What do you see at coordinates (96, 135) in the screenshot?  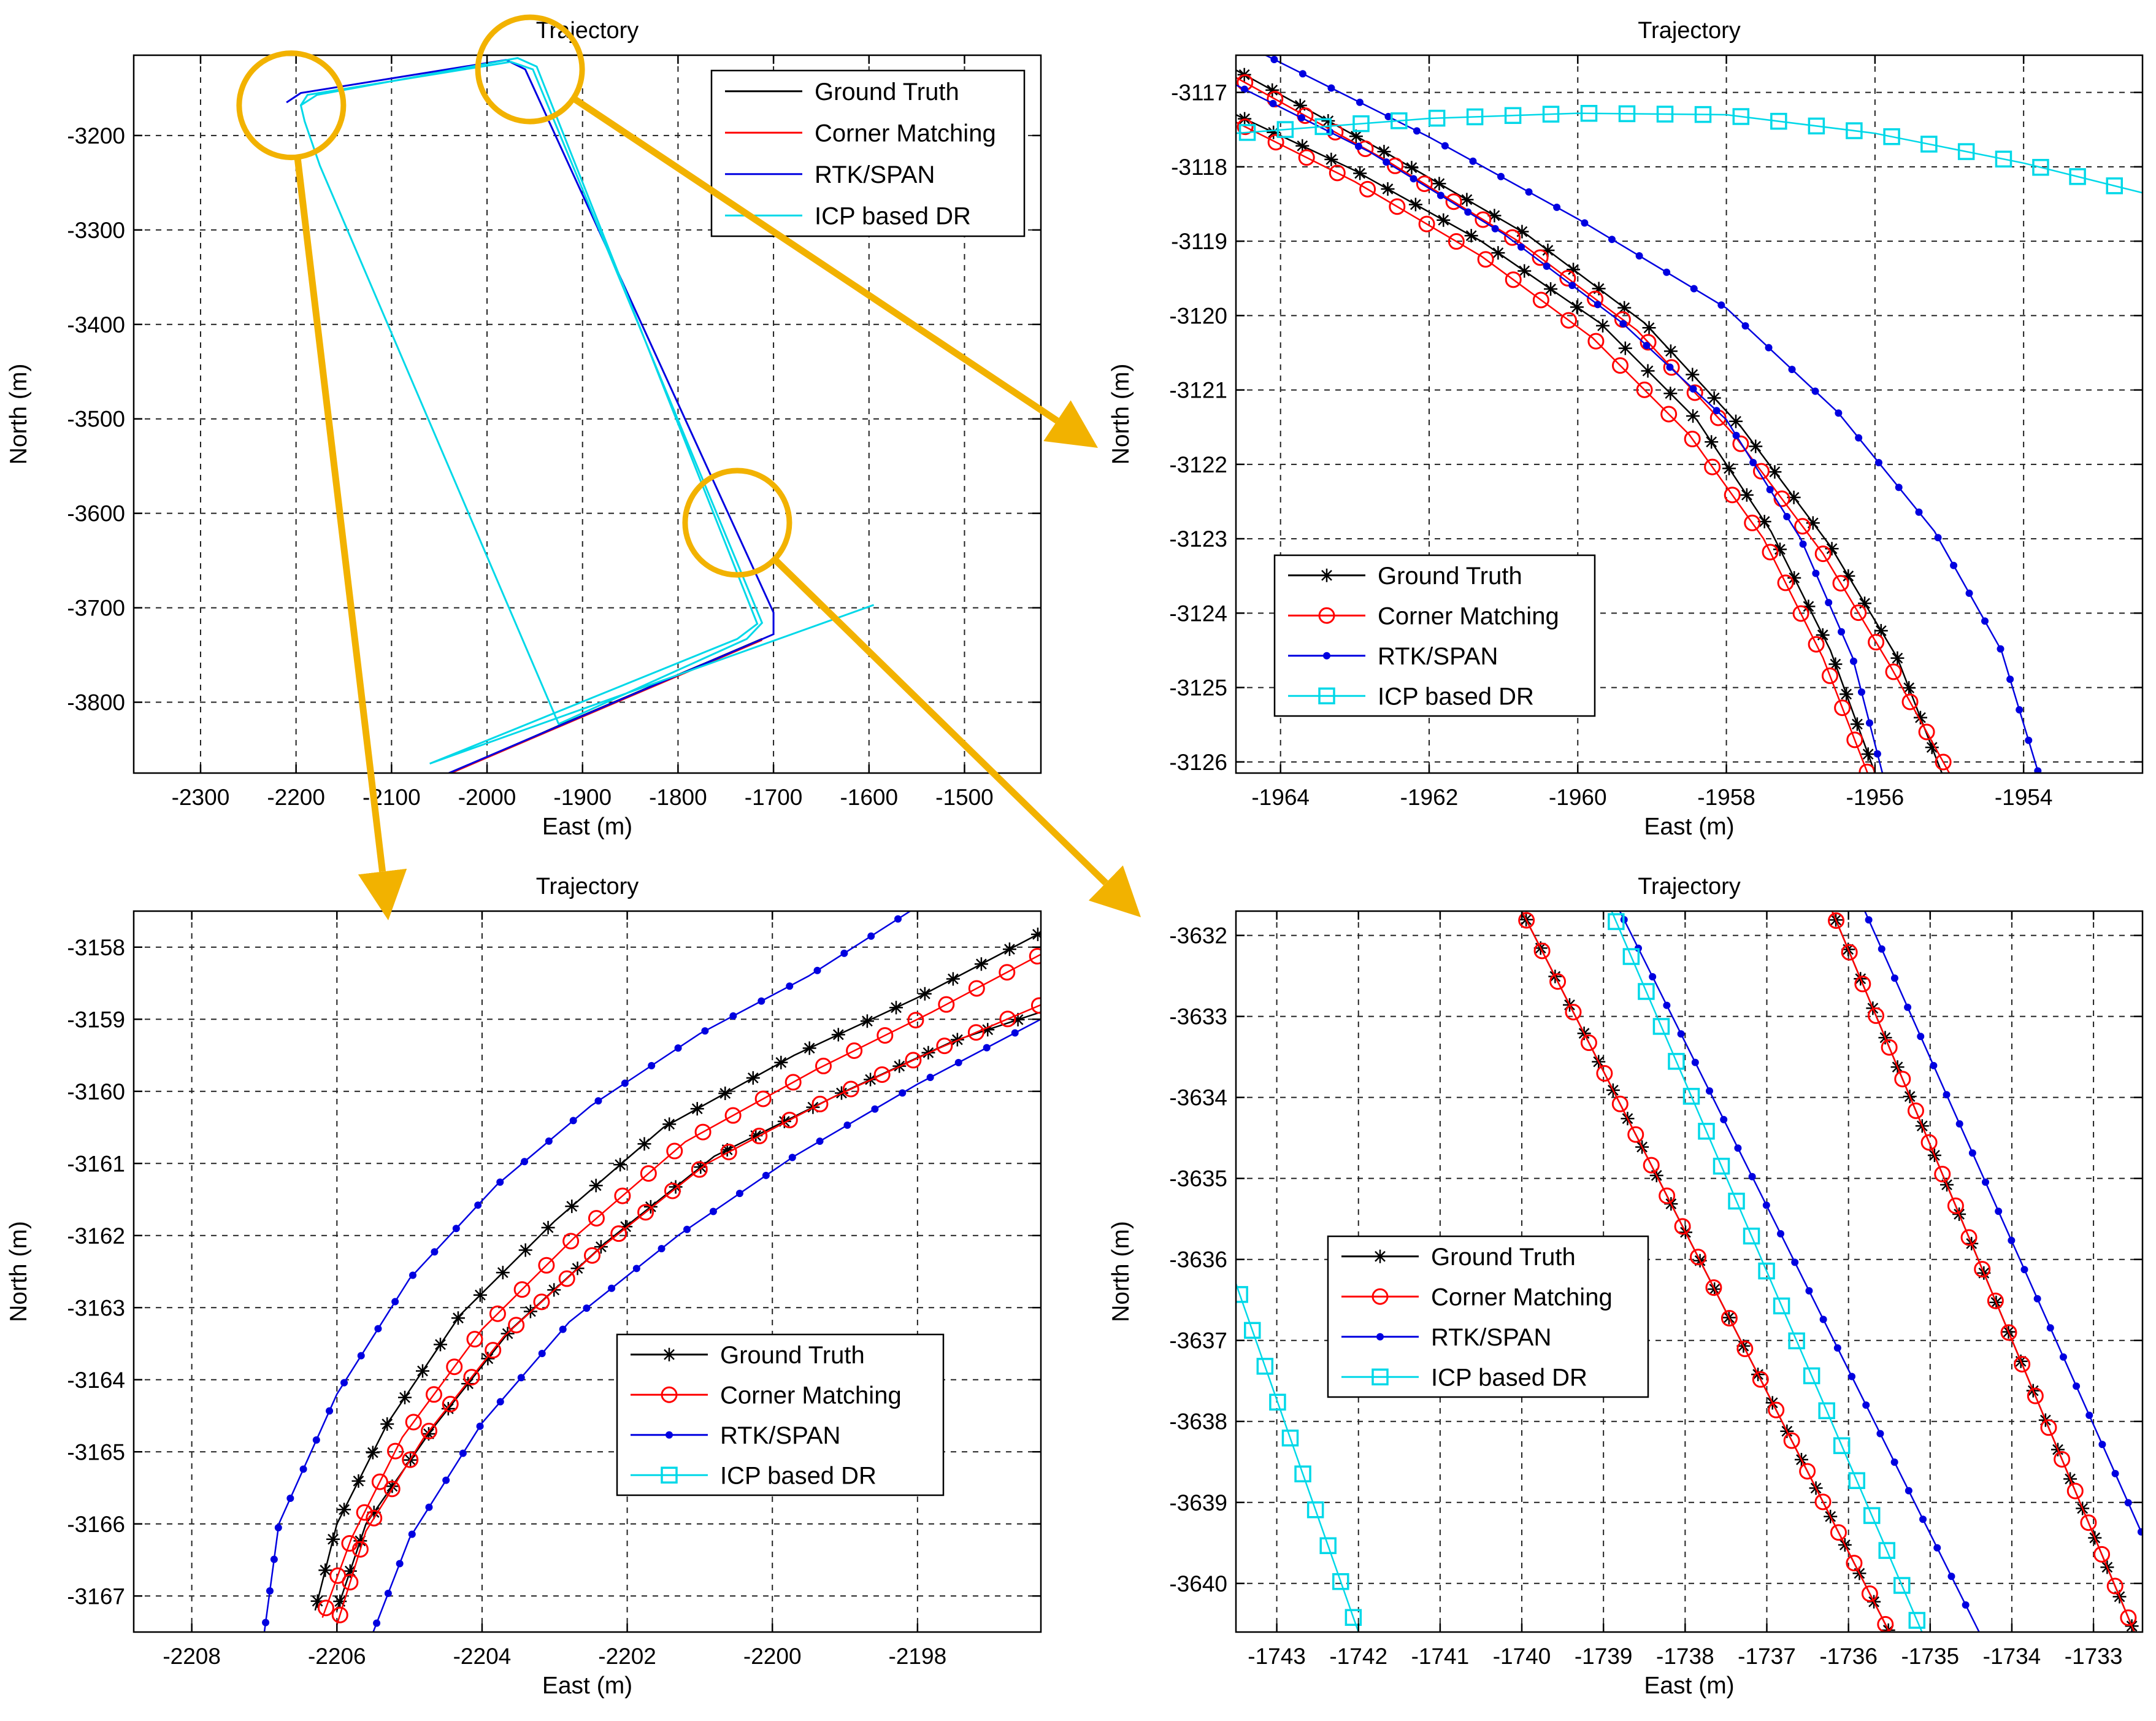 I see `y-tick-label: -3200` at bounding box center [96, 135].